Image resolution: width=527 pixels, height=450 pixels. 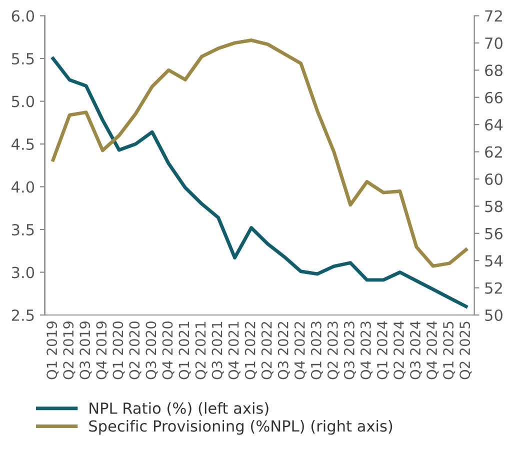 I want to click on x-tick-label: Q2 2019, so click(x=69, y=351).